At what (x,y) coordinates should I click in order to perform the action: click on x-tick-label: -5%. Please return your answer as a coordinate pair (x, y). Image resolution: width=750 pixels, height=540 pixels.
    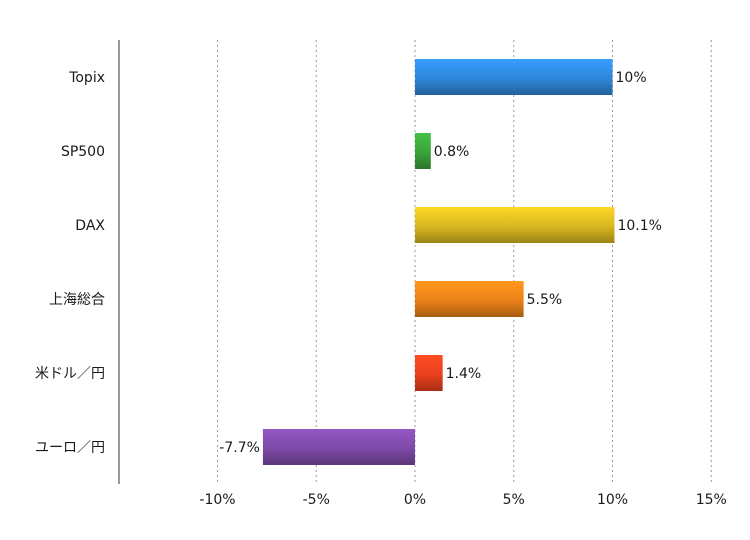
    Looking at the image, I should click on (316, 500).